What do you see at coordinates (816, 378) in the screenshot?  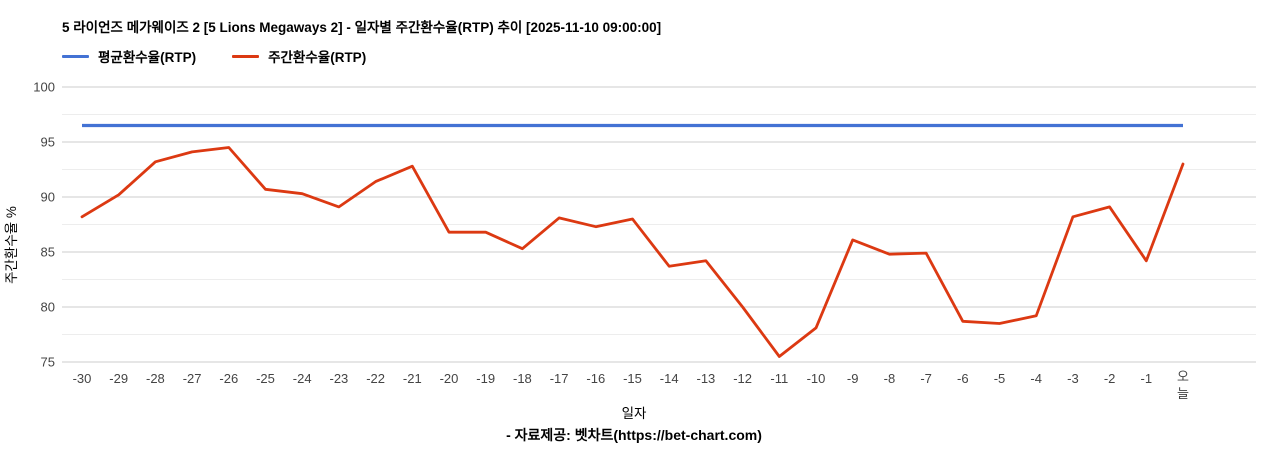 I see `x-tick-label: -10` at bounding box center [816, 378].